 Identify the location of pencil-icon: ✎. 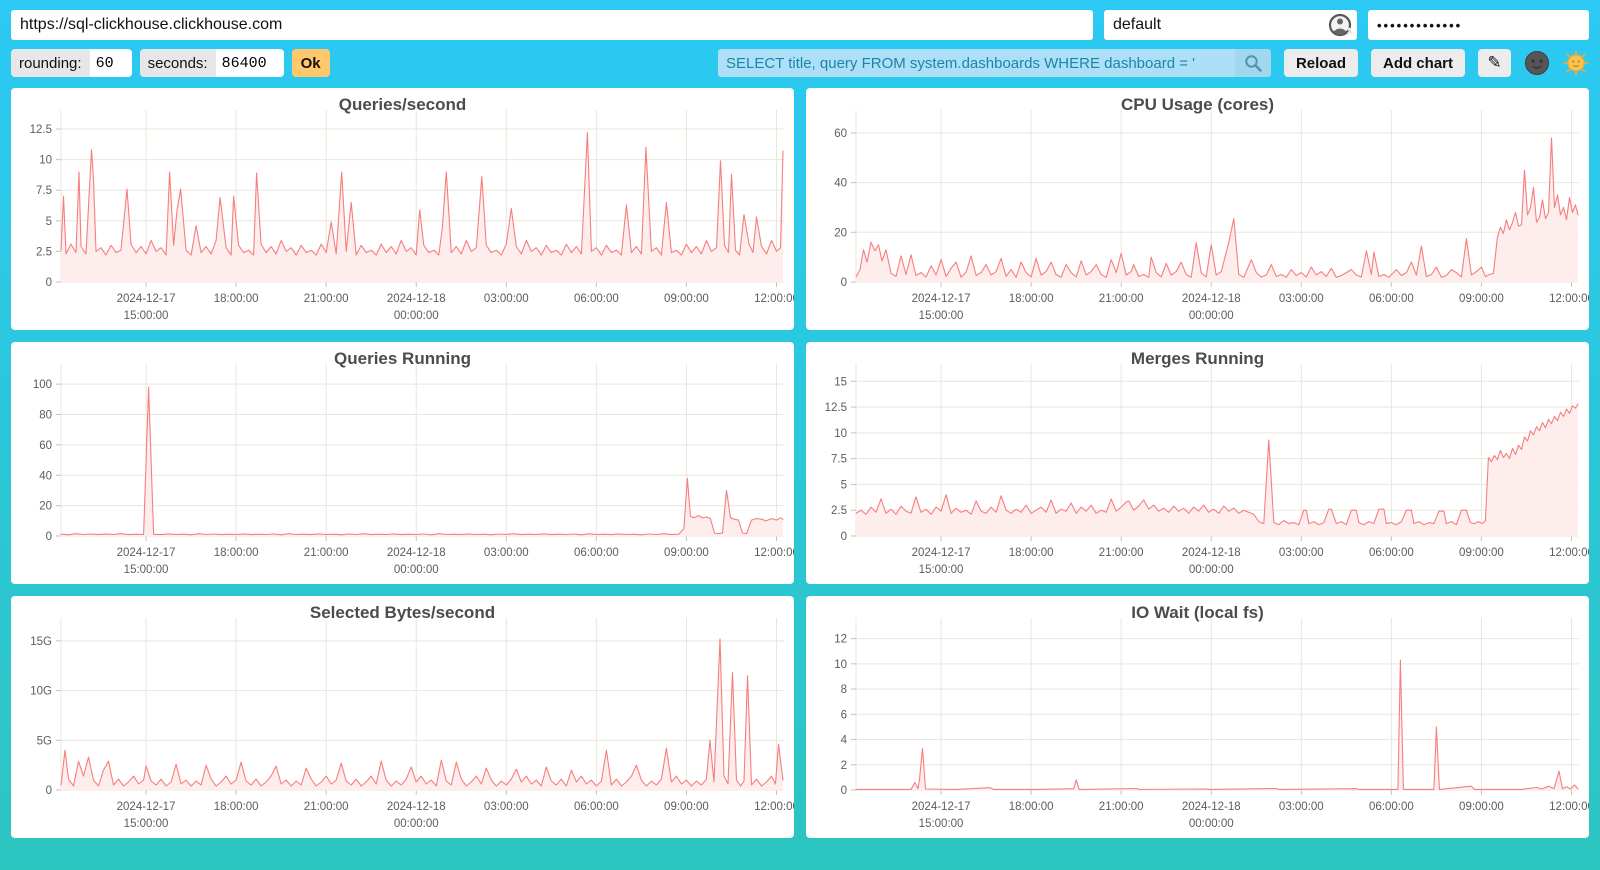
(1494, 62).